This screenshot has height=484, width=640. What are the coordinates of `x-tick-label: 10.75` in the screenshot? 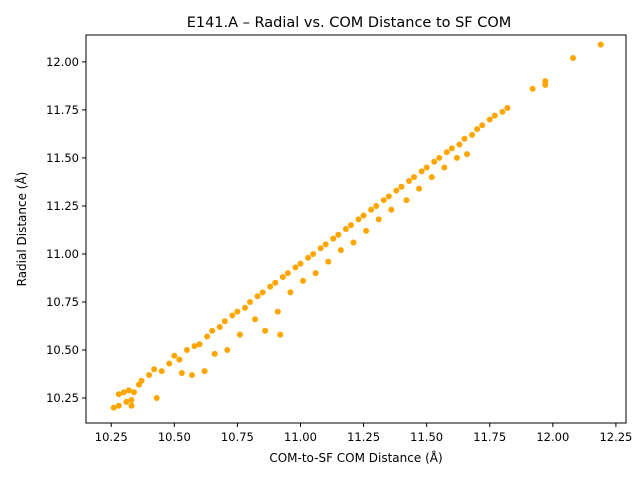 It's located at (237, 437).